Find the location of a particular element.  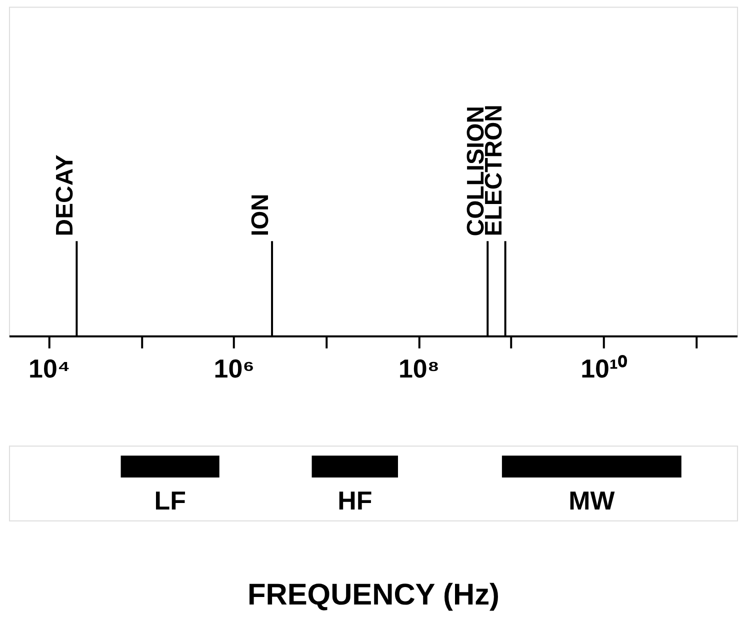

x-tick-label: 10¹⁰ is located at coordinates (604, 369).